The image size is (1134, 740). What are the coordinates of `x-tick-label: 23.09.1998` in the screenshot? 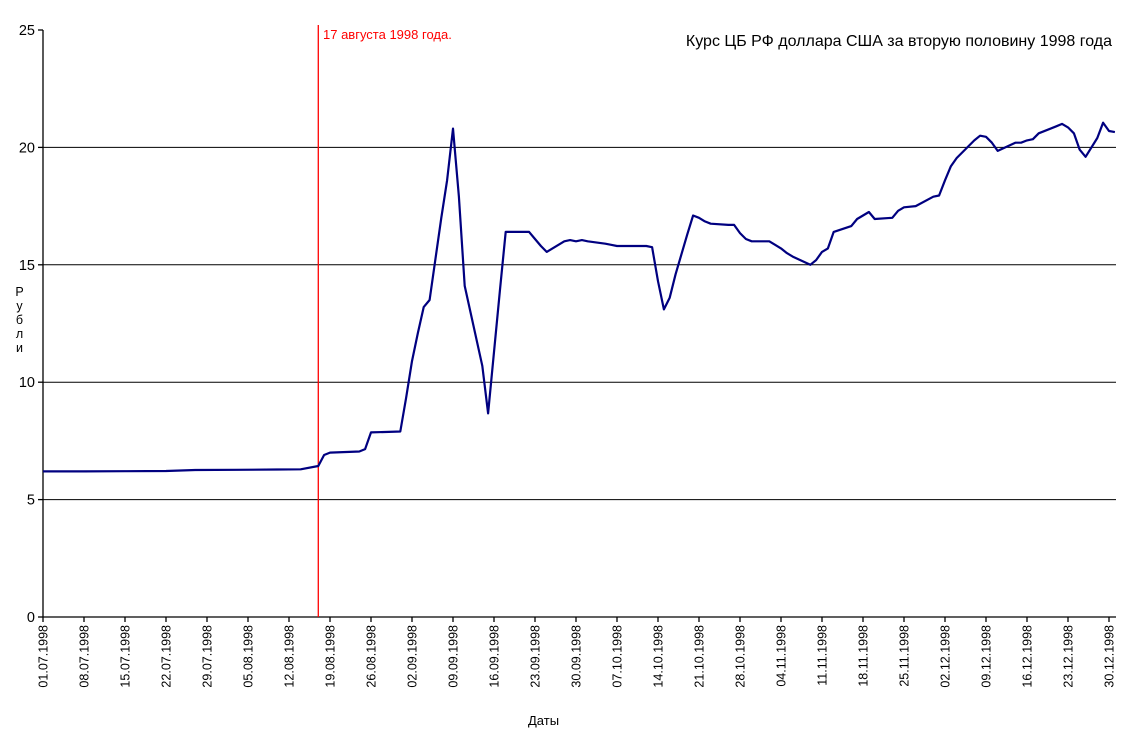 It's located at (536, 656).